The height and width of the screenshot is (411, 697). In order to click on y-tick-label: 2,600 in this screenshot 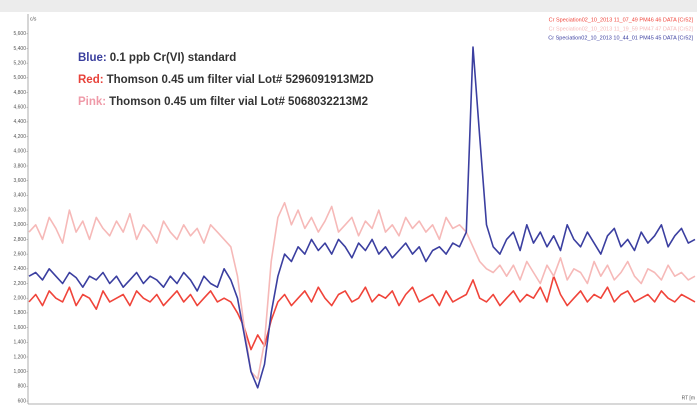, I will do `click(19, 254)`.